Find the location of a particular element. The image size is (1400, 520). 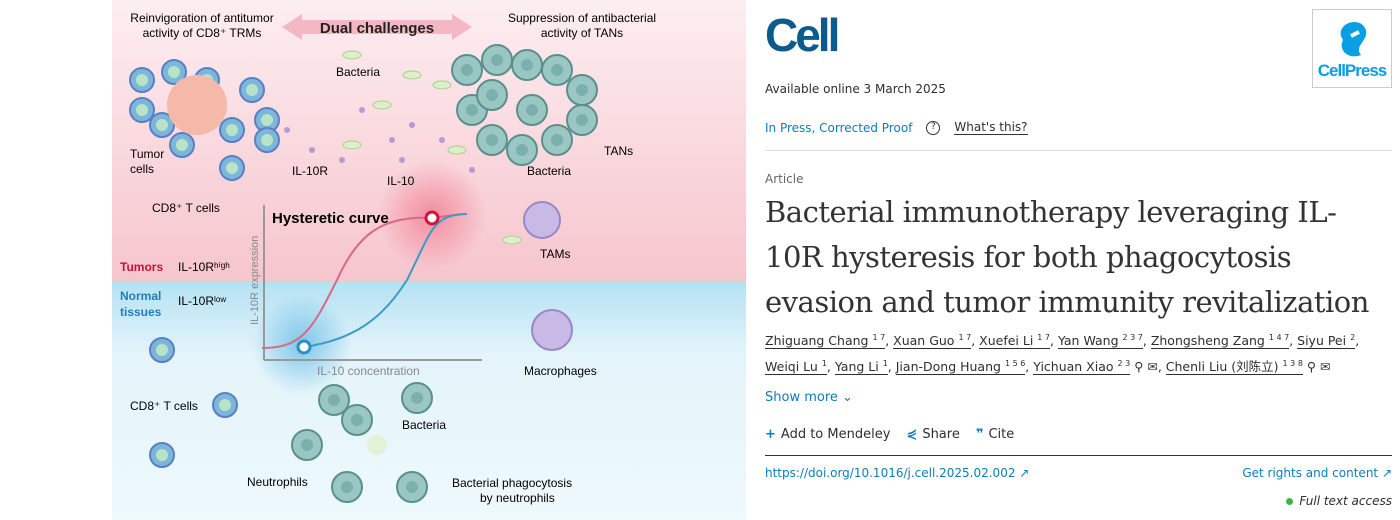

help-icon: ? is located at coordinates (933, 127).